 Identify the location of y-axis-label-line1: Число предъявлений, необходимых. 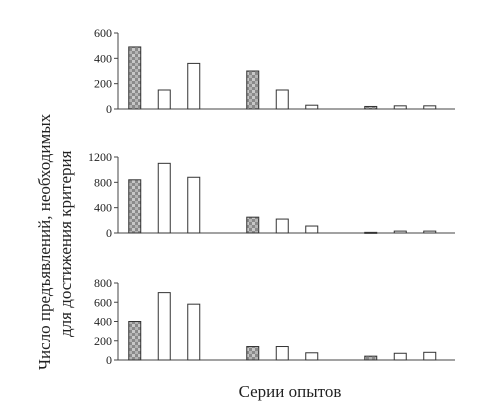
(44, 241).